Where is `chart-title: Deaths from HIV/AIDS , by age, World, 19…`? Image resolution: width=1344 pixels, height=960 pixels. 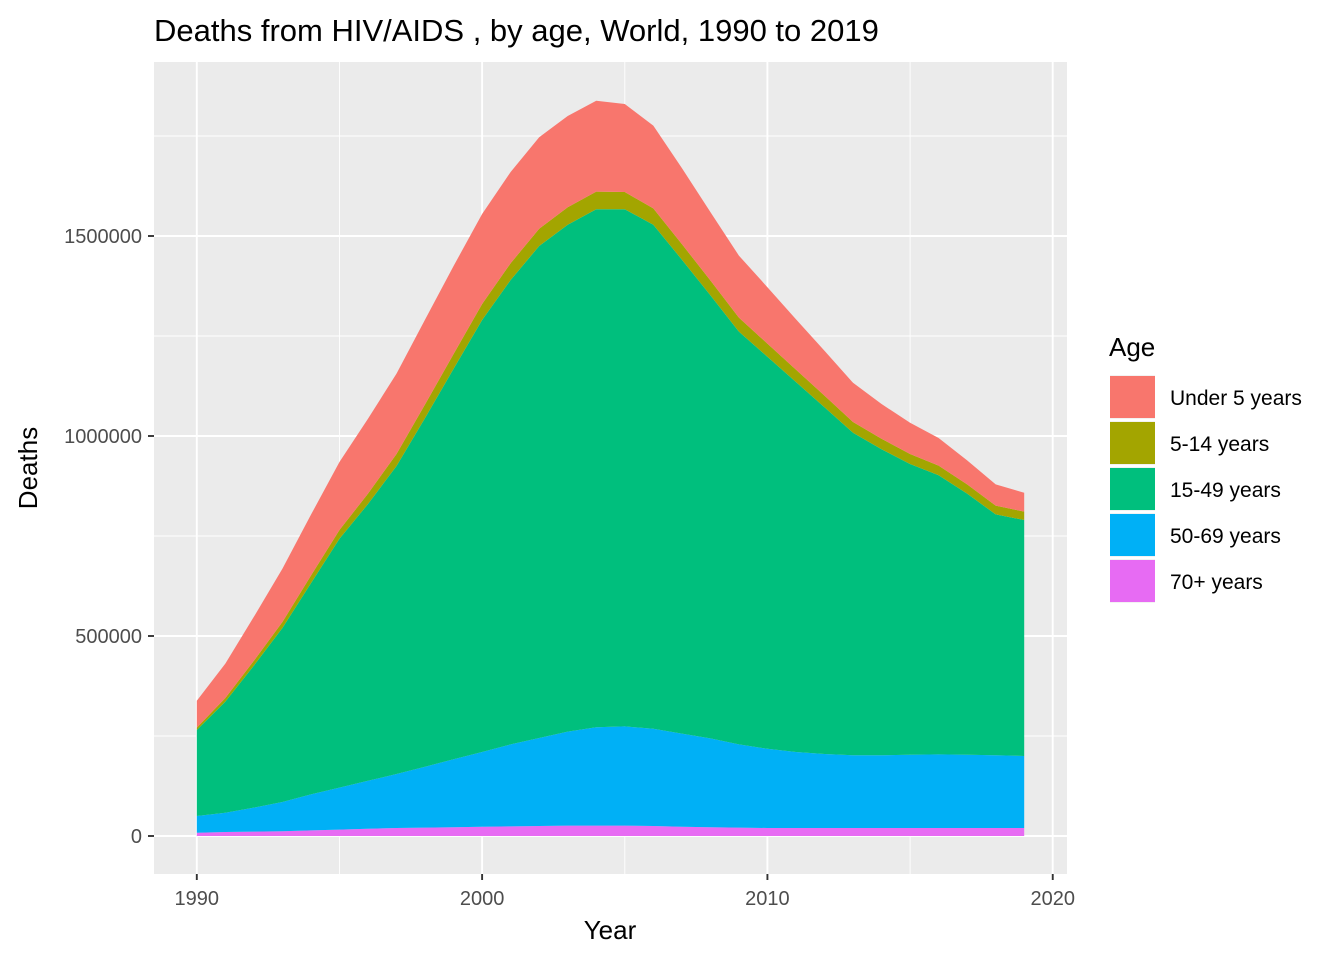
chart-title: Deaths from HIV/AIDS , by age, World, 19… is located at coordinates (516, 30).